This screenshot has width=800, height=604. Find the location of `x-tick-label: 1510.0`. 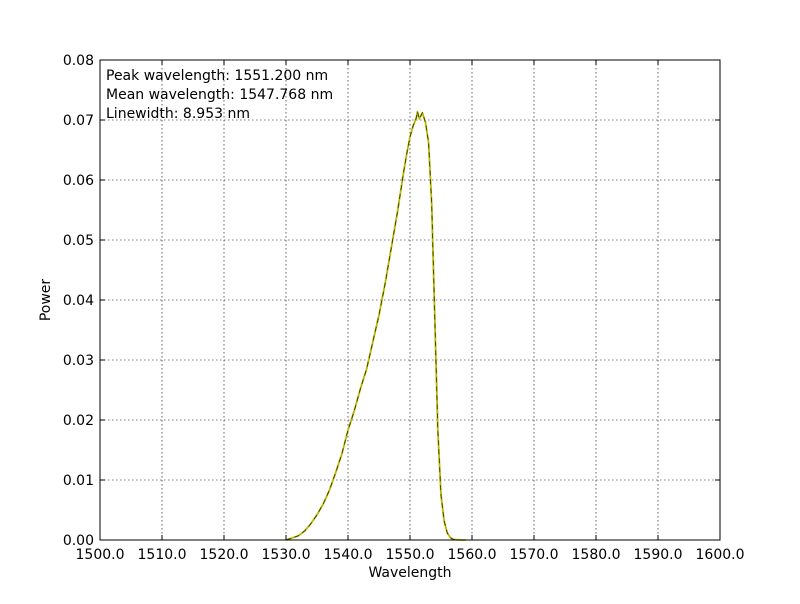

x-tick-label: 1510.0 is located at coordinates (162, 555).